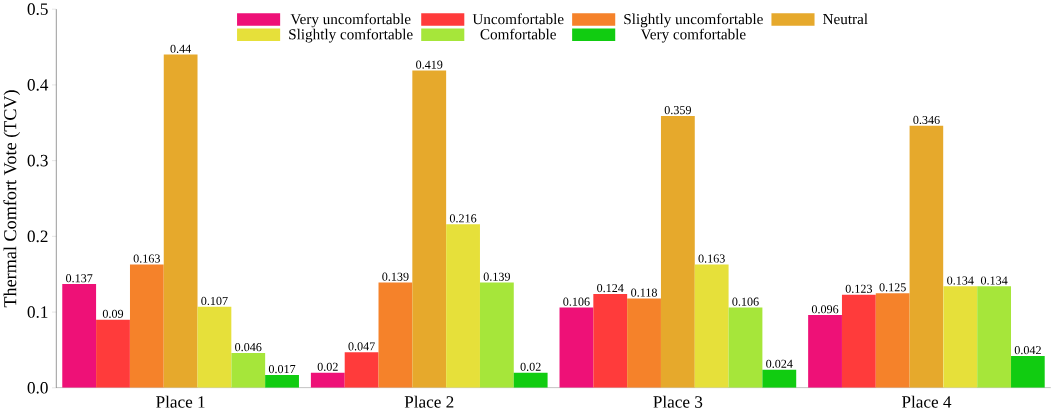  Describe the element at coordinates (677, 110) in the screenshot. I see `data-label: 0.359` at that location.